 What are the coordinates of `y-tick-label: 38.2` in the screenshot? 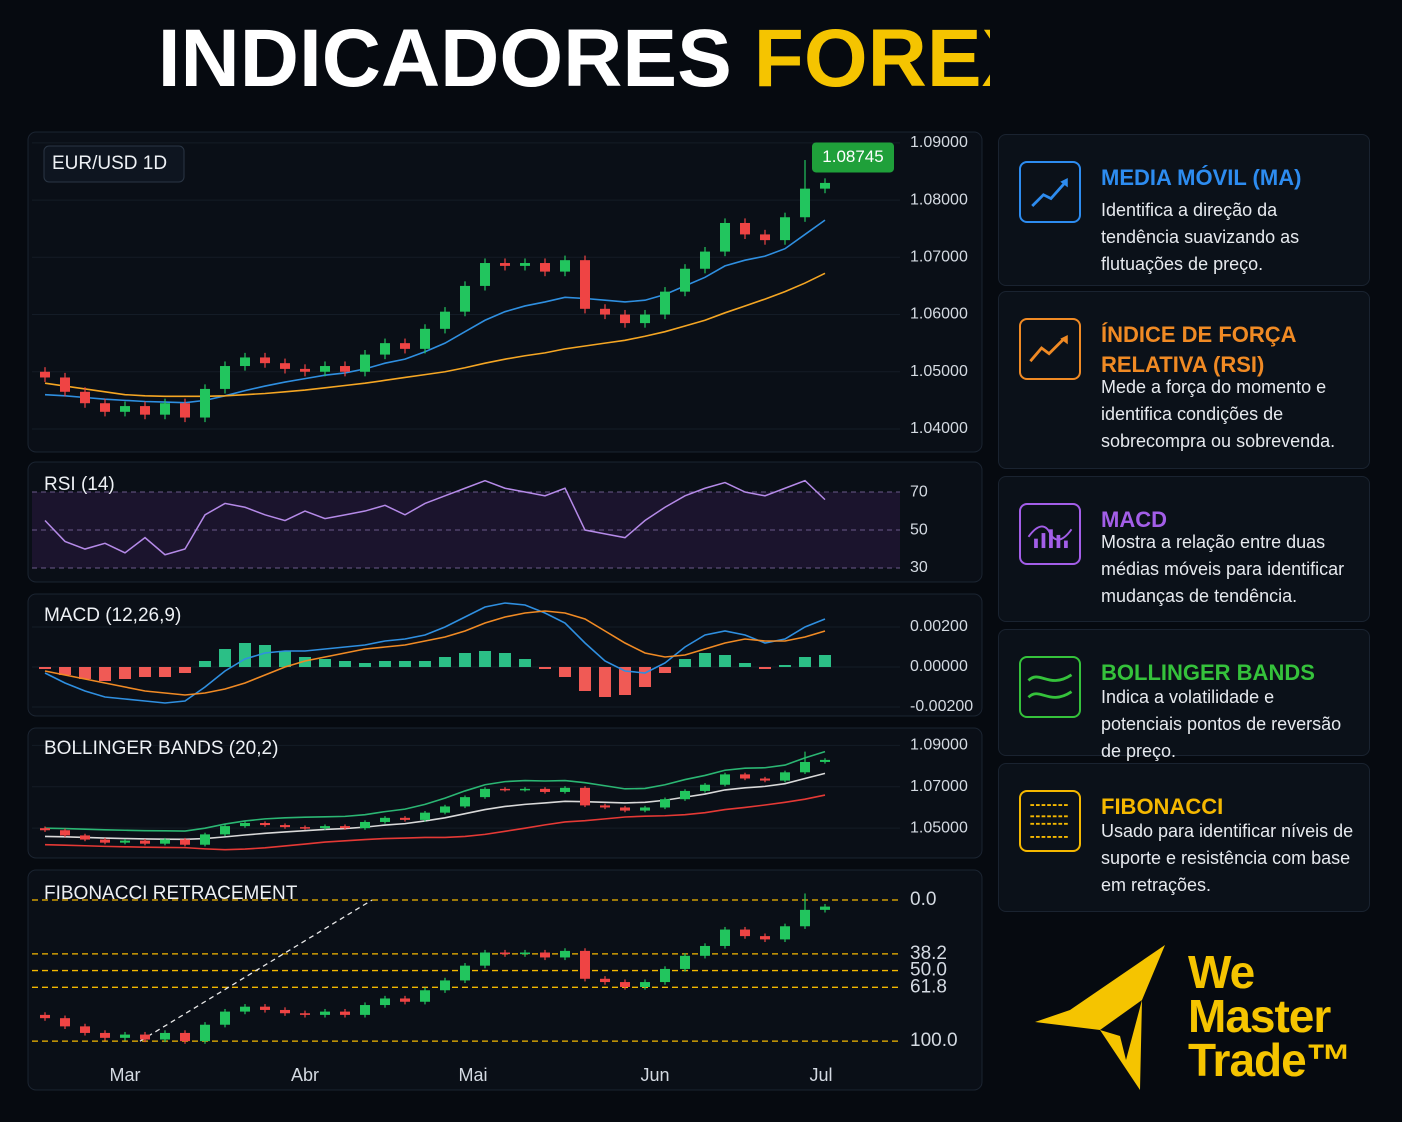 It's located at (928, 953).